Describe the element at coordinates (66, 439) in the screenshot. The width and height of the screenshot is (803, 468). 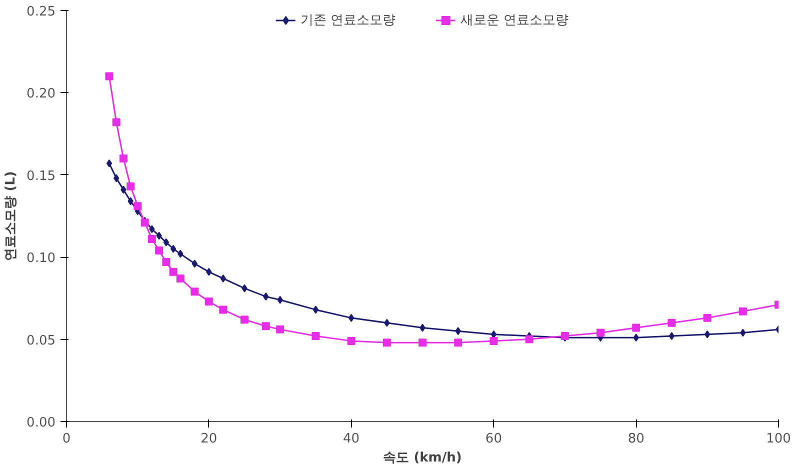
I see `x-tick-label: 0` at that location.